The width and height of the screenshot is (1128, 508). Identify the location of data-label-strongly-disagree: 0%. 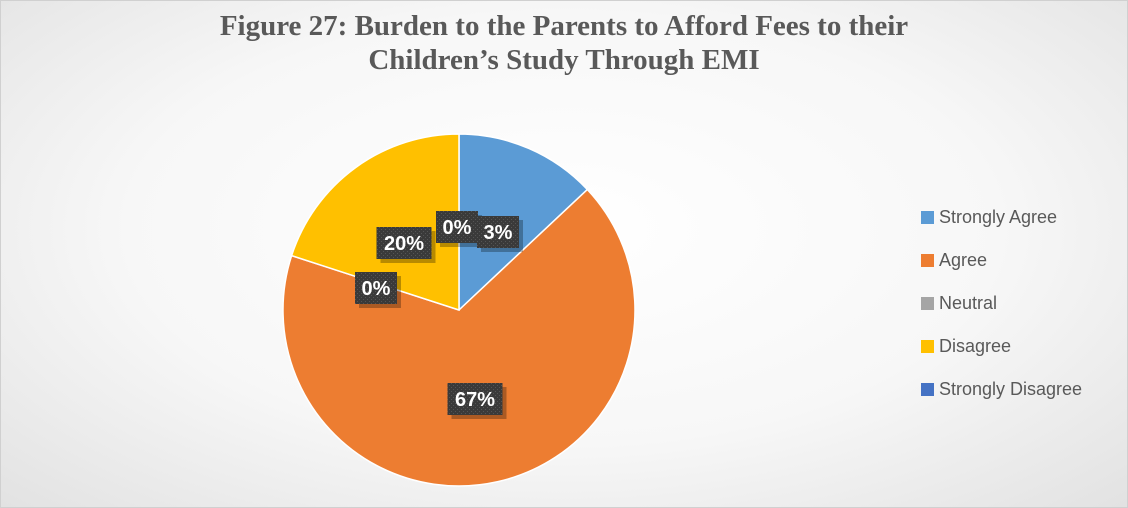
(459, 229).